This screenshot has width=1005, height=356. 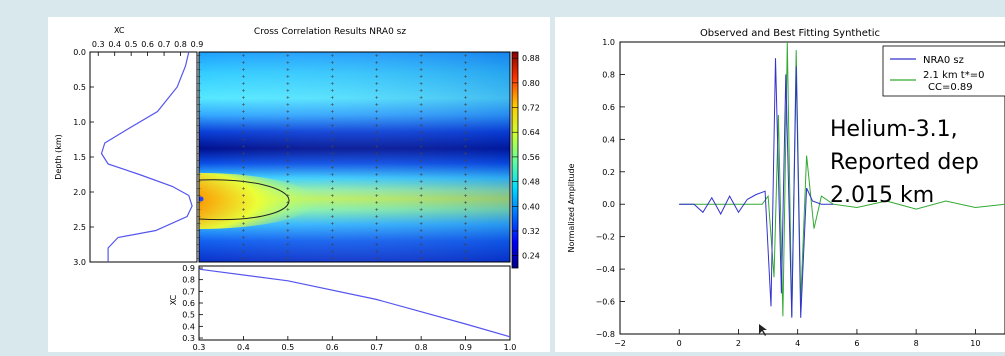 I want to click on waveform-y-tick-label: −0.6, so click(x=605, y=302).